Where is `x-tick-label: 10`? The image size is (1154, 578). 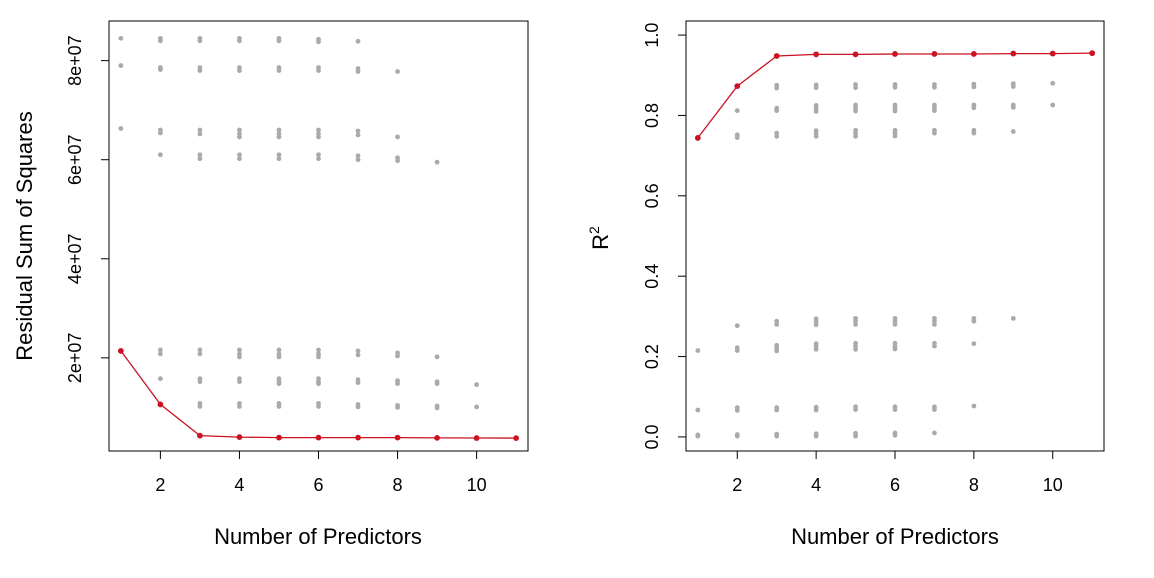
x-tick-label: 10 is located at coordinates (1053, 485).